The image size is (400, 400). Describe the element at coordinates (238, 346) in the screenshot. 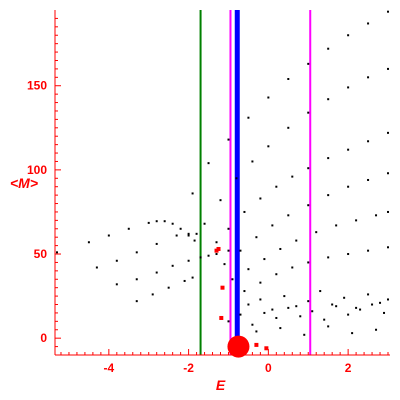

I see `red-marker-large` at that location.